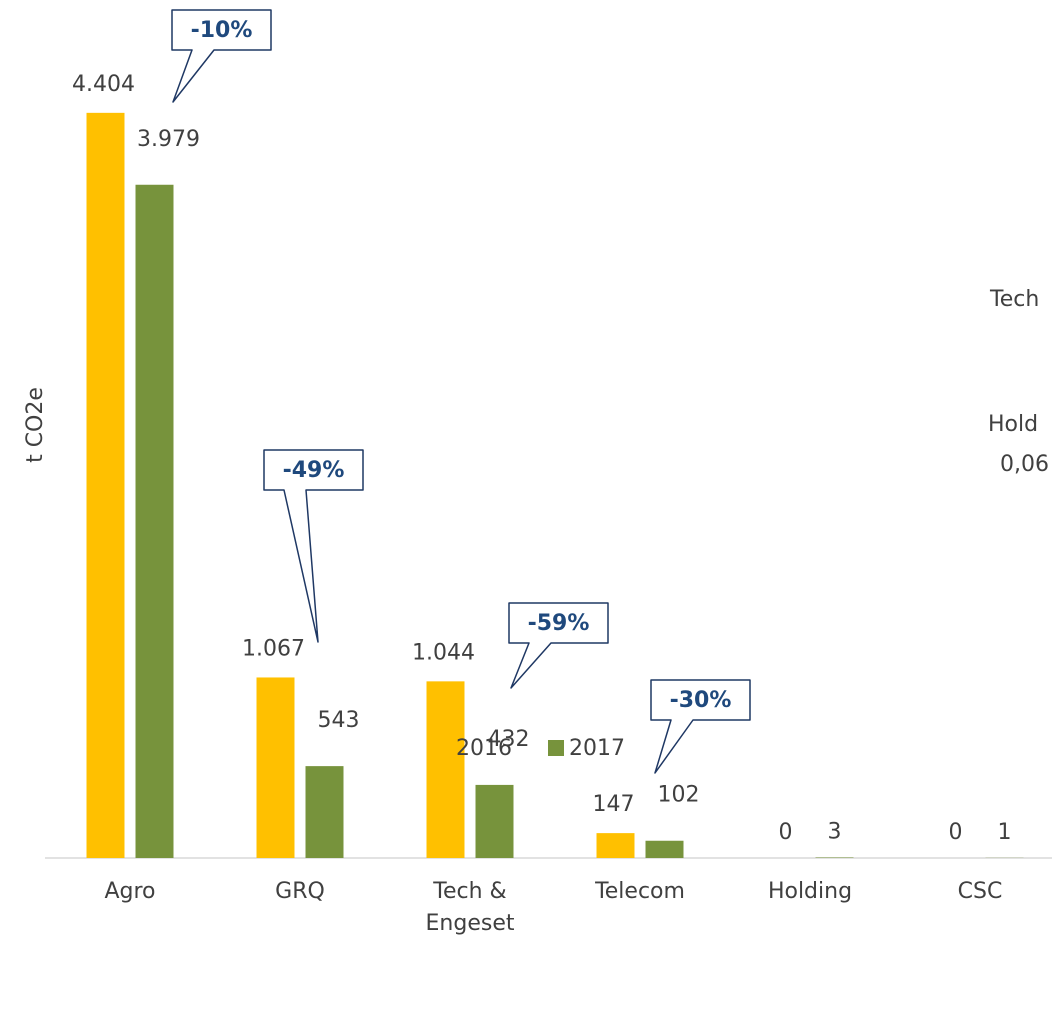  I want to click on x-tick-label: GRQ, so click(300, 891).